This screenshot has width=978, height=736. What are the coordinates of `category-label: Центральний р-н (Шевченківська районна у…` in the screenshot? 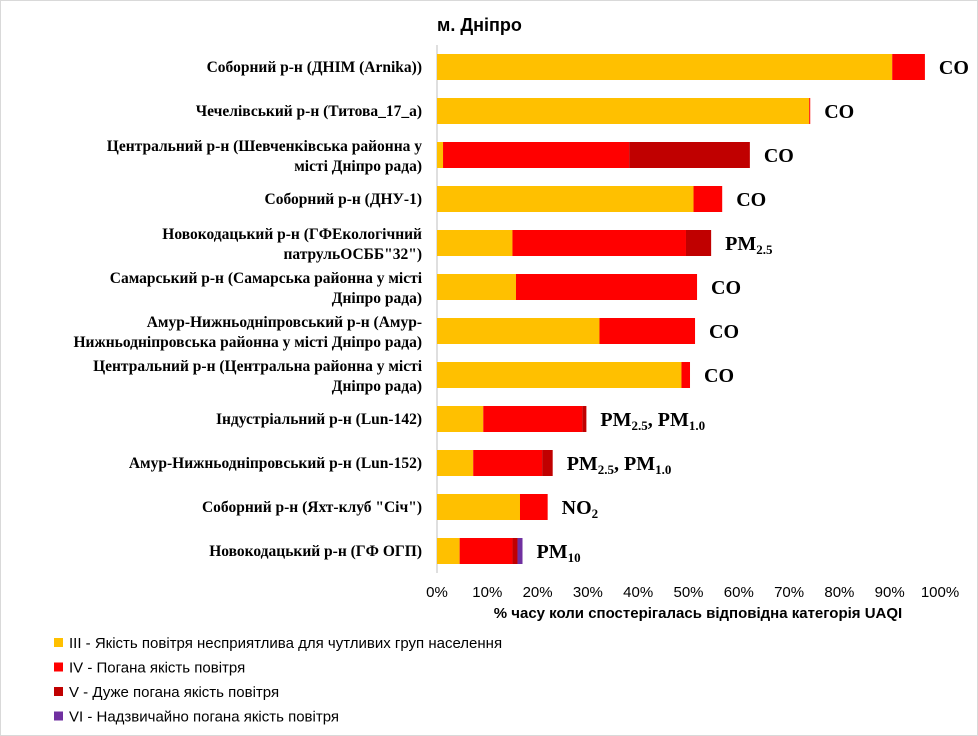 It's located at (264, 156).